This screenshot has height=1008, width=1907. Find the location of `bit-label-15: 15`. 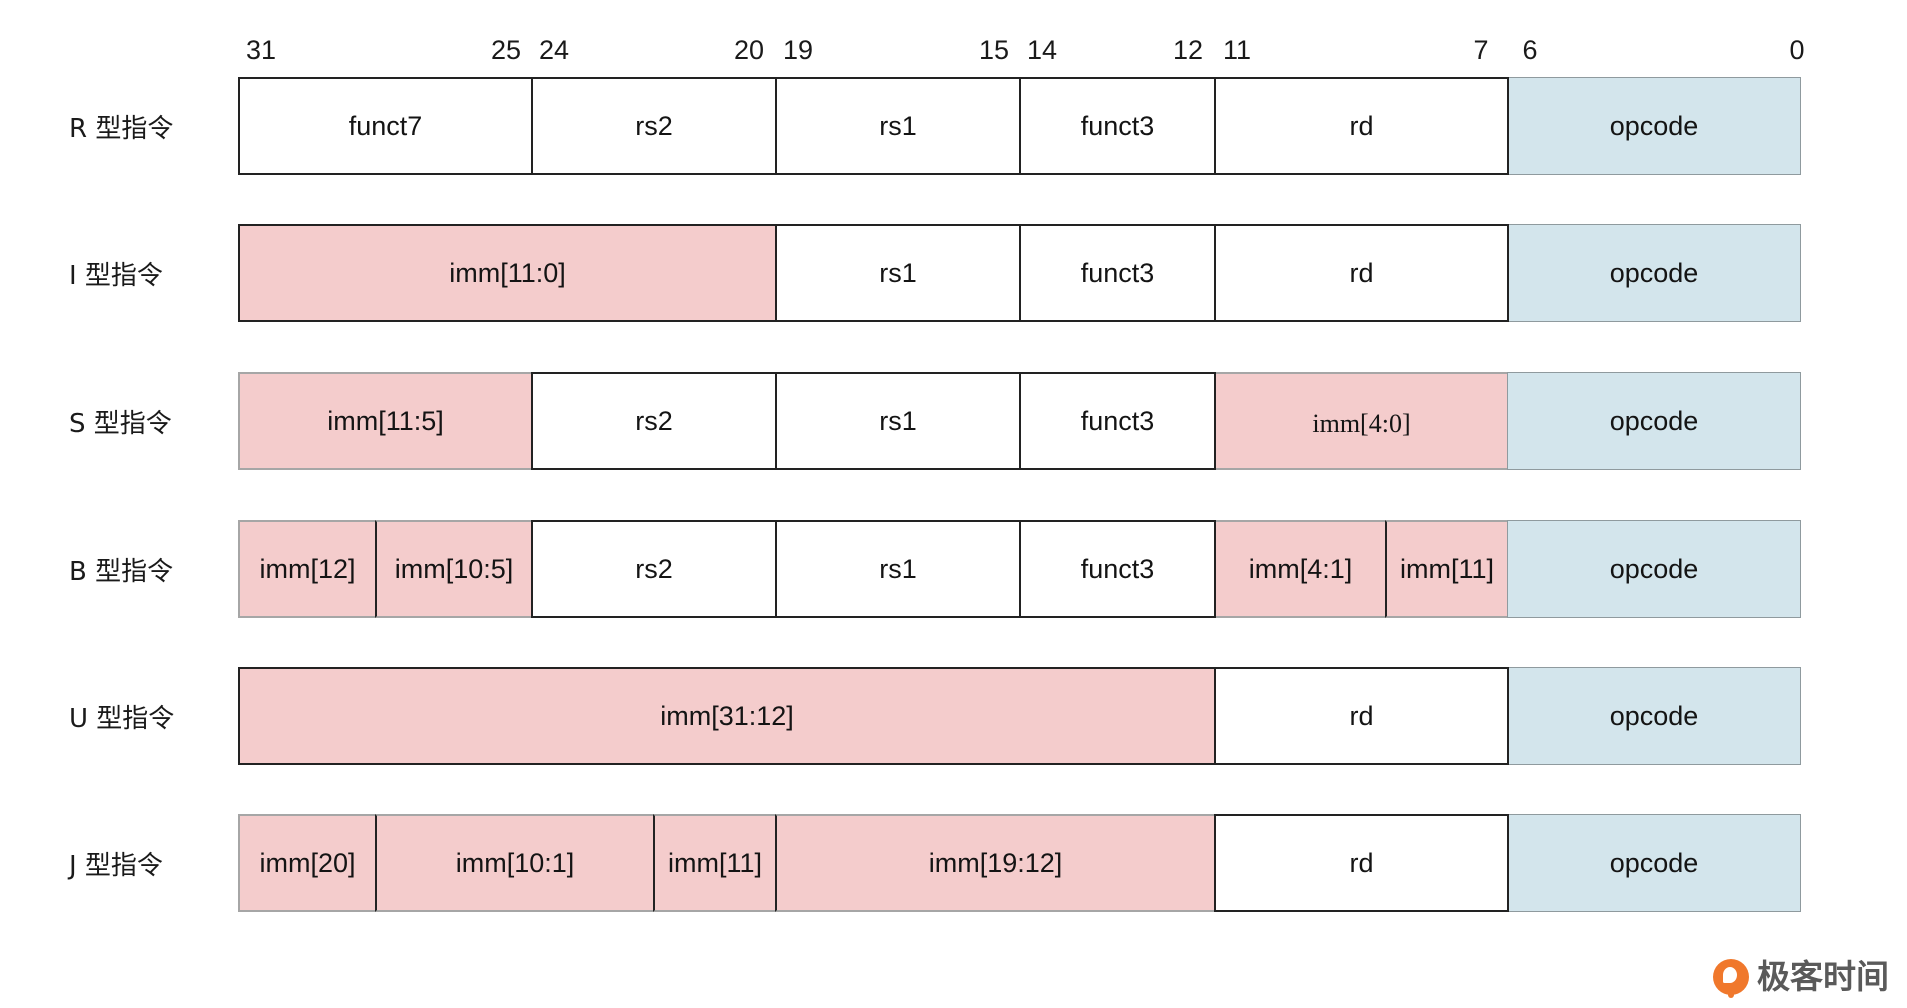

bit-label-15: 15 is located at coordinates (994, 50).